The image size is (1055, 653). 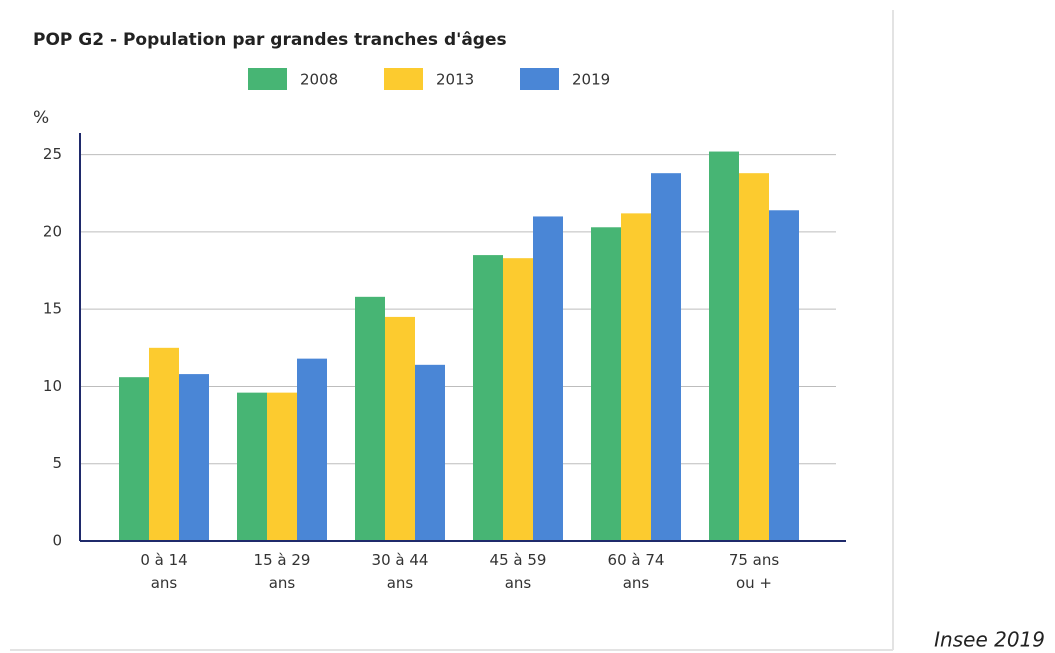 I want to click on y-axis-label: %, so click(x=41, y=118).